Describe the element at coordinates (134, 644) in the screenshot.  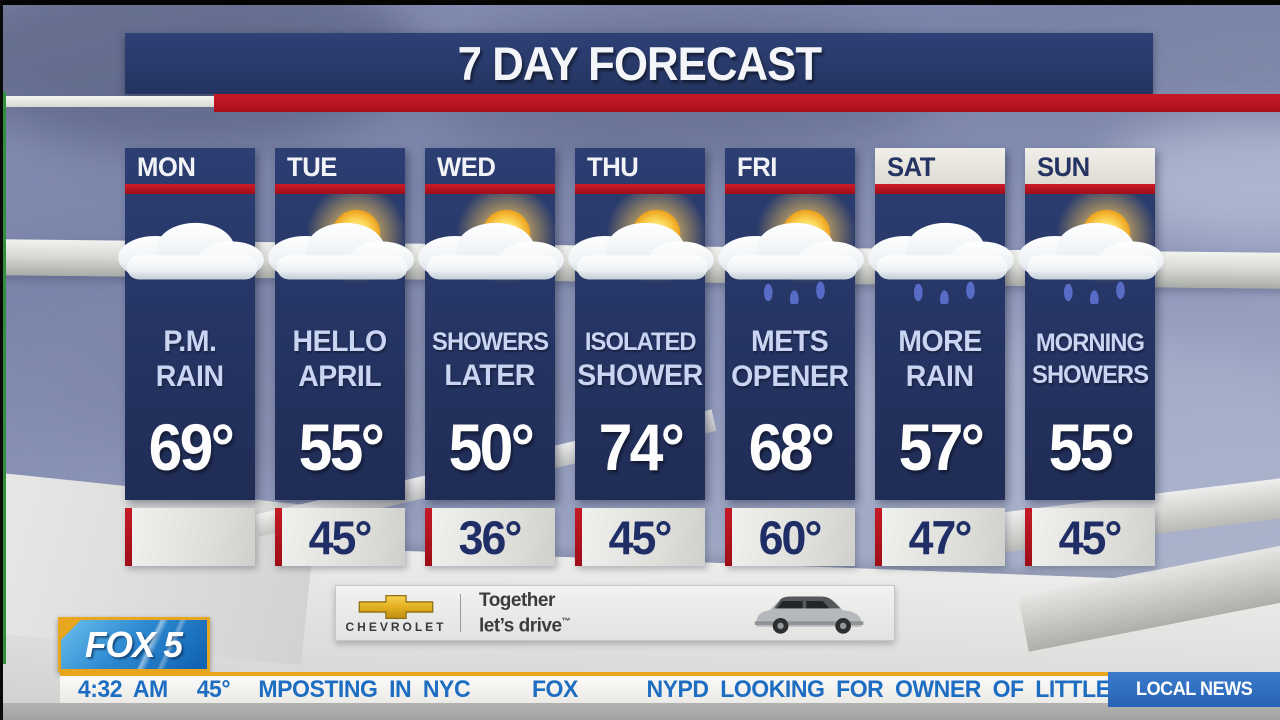
I see `fox5-station-logo: FOX 5` at that location.